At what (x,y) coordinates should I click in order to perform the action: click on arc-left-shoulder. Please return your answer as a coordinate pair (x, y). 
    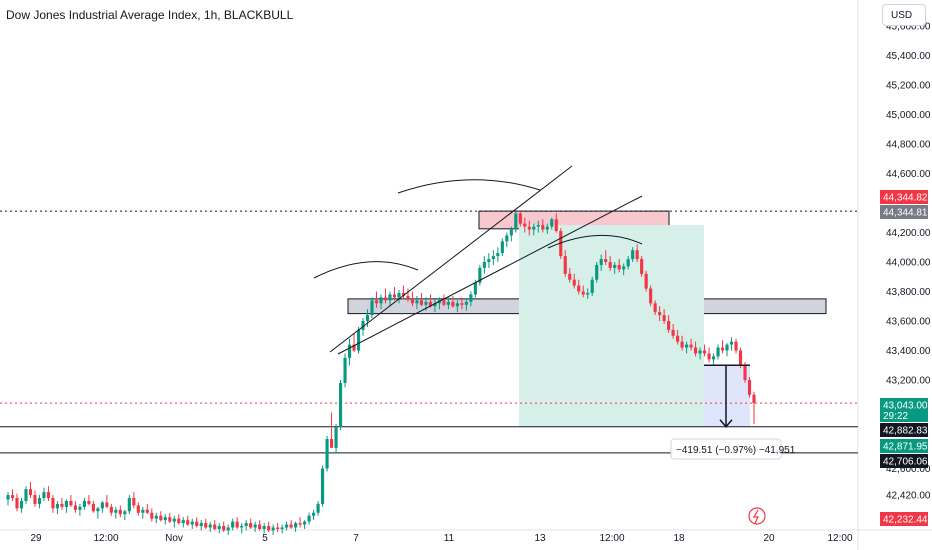
    Looking at the image, I should click on (366, 270).